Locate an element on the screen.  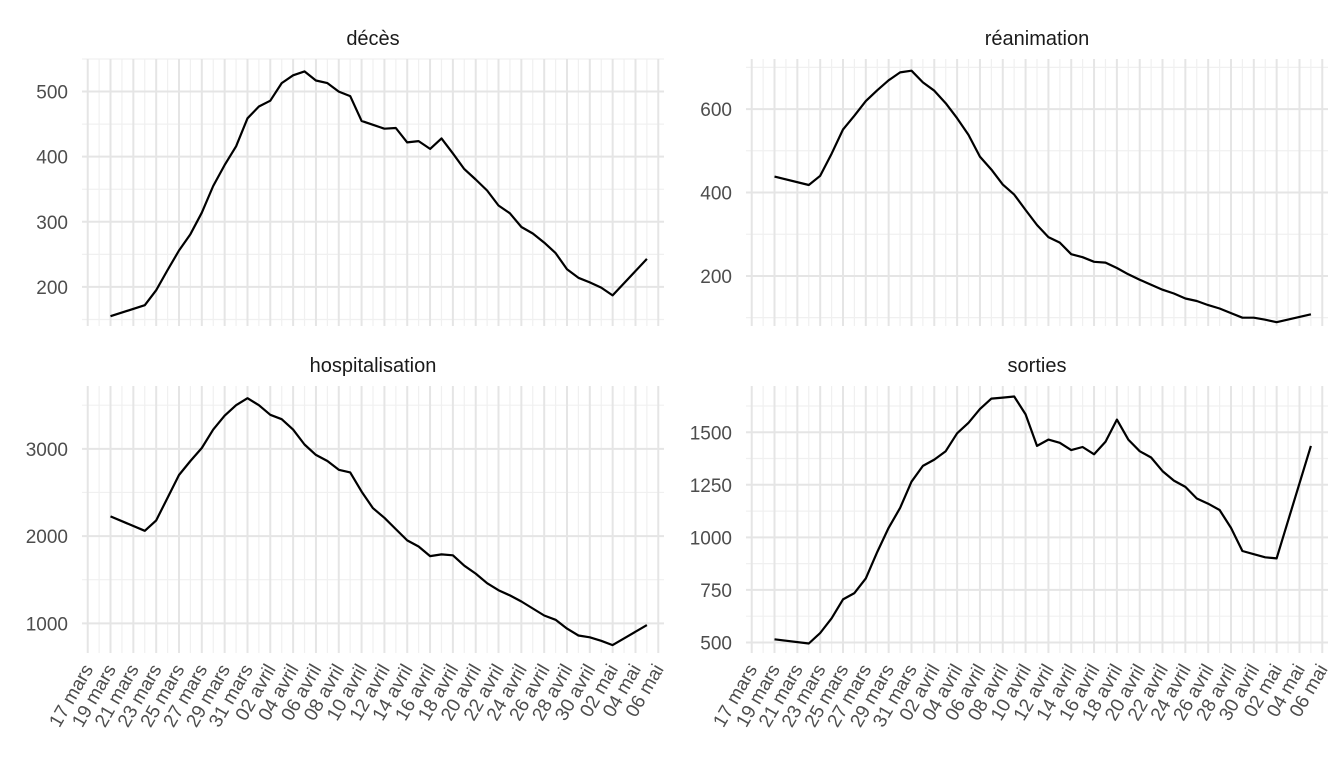
y-tick-label: 600 is located at coordinates (716, 110).